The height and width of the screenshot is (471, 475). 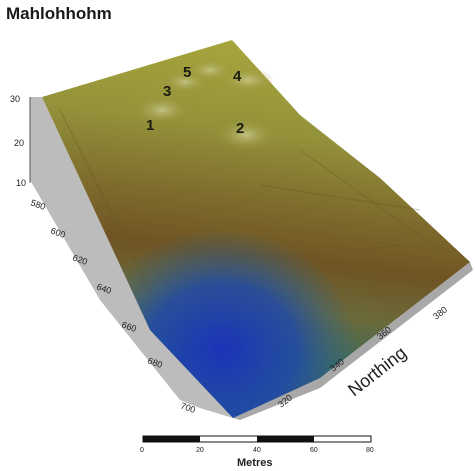 I want to click on site-label-1: 1, so click(x=150, y=125).